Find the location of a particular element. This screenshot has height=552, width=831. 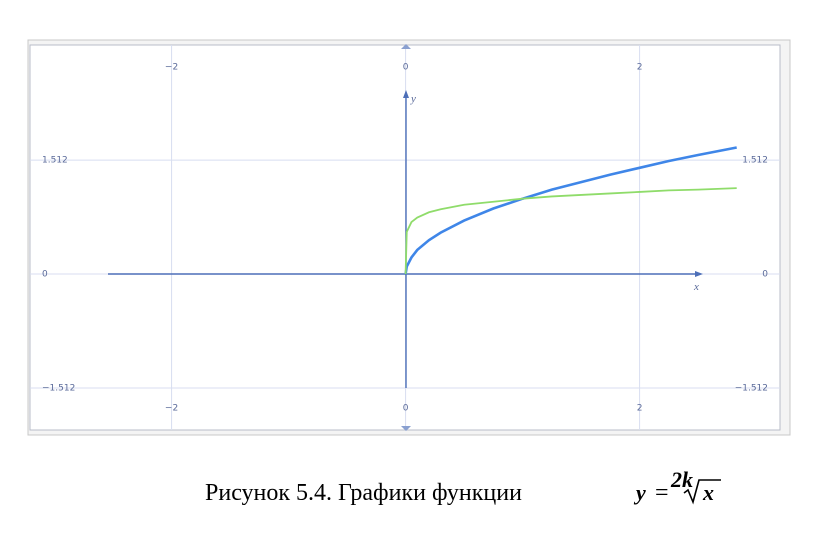

x-axis-label: x is located at coordinates (696, 287).